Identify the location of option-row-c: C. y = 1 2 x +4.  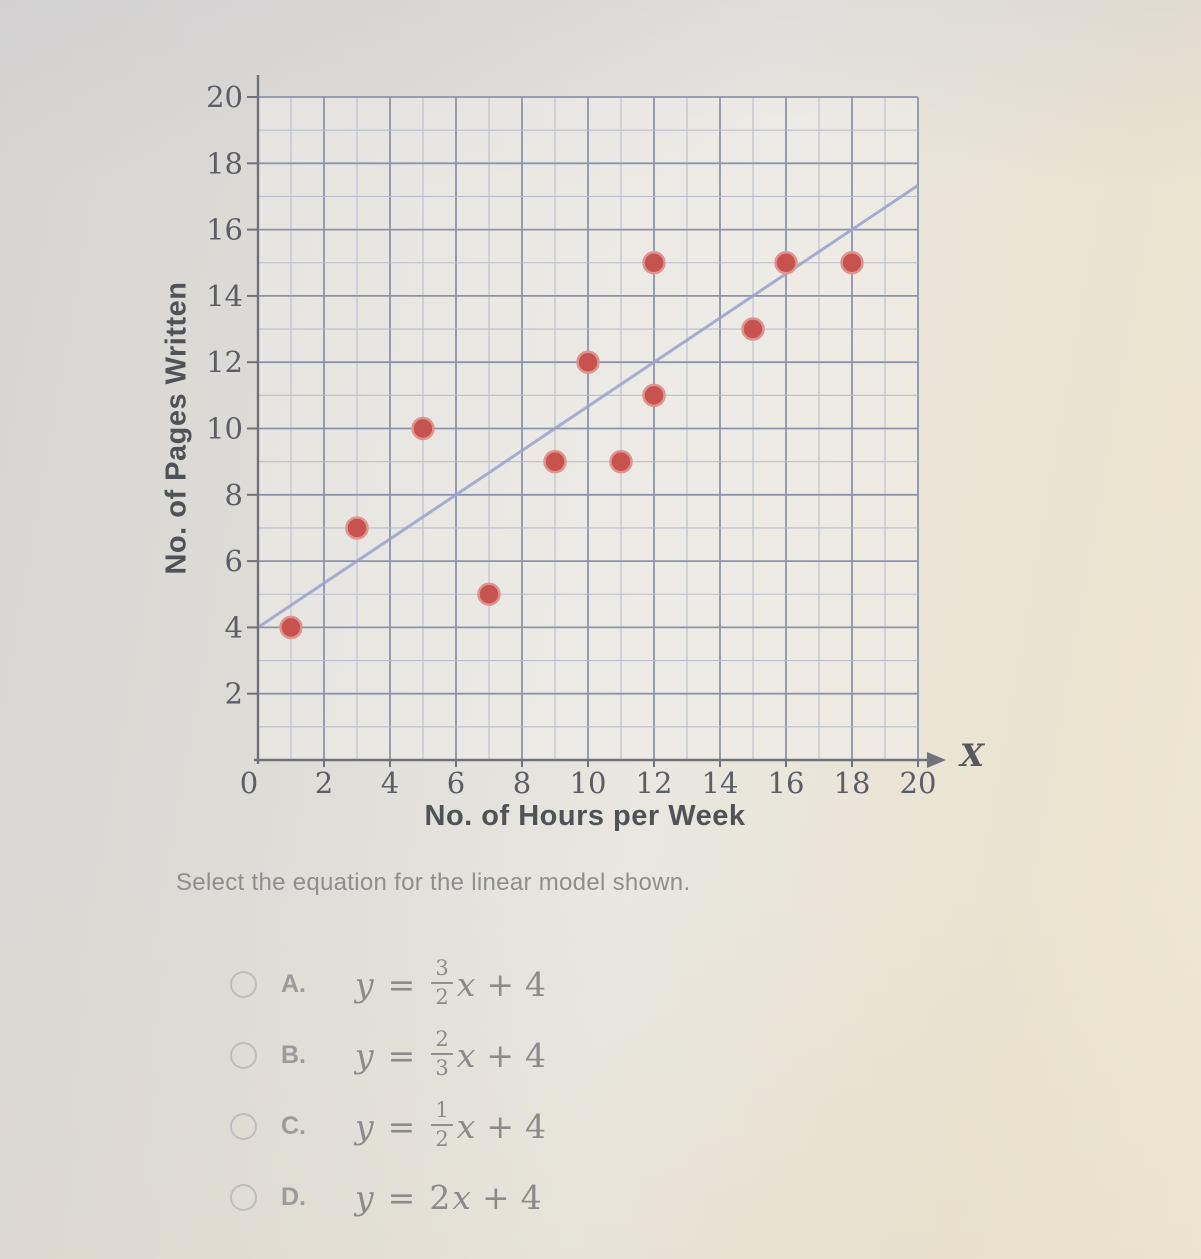
(388, 1126).